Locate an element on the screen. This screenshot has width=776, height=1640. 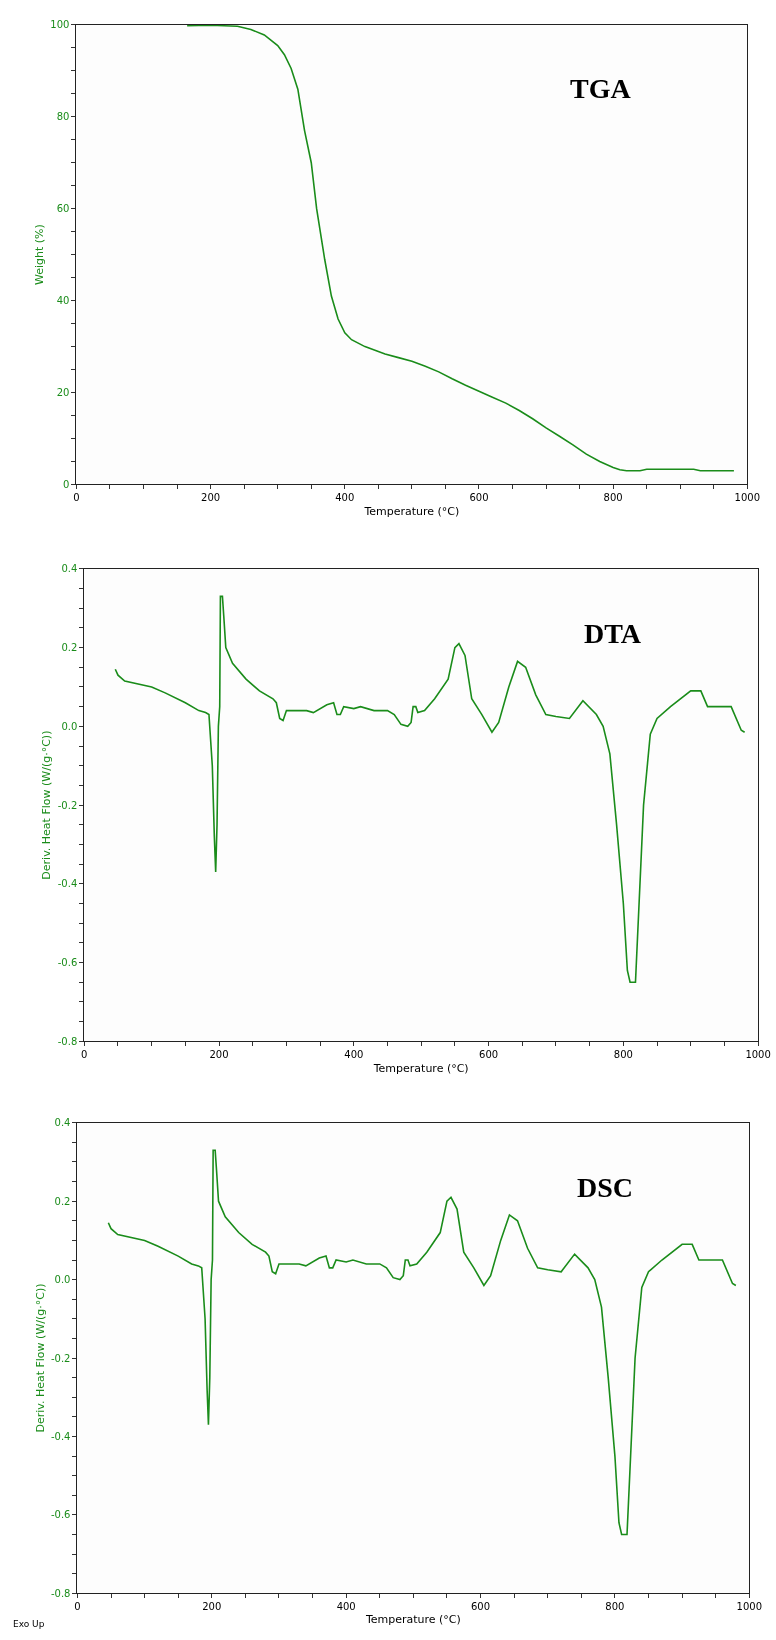
text: Exo Up is located at coordinates (29, 1624).